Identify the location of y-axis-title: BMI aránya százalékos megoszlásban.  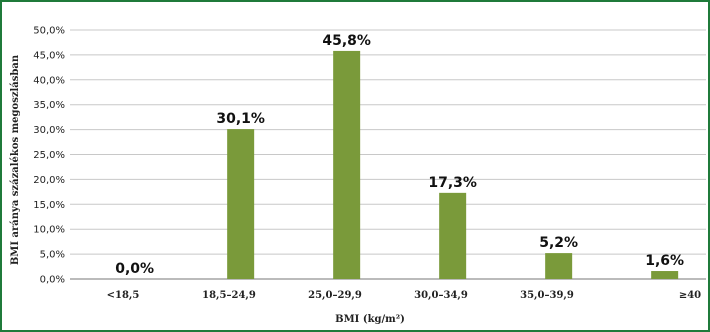
(15, 159).